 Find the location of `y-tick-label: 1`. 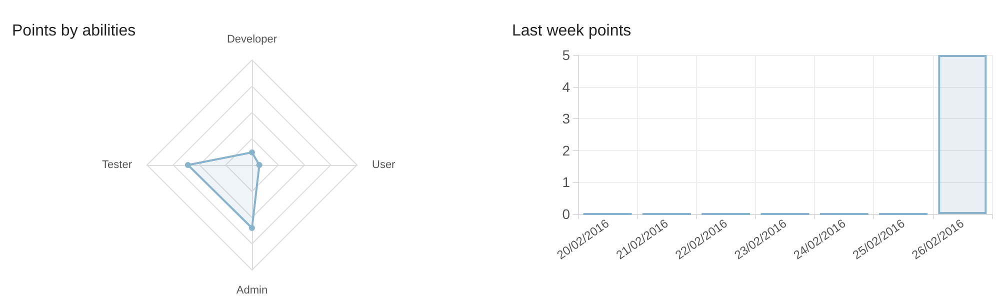

y-tick-label: 1 is located at coordinates (566, 182).